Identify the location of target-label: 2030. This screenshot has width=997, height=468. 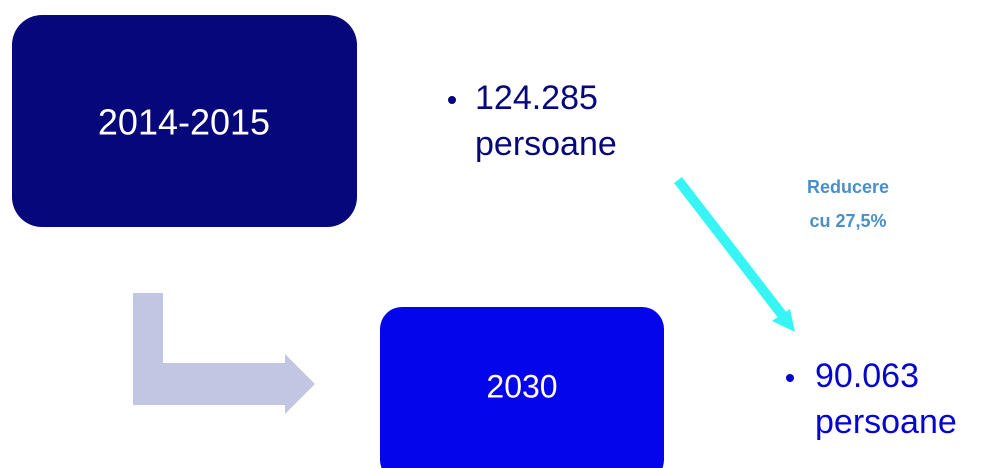
(521, 386).